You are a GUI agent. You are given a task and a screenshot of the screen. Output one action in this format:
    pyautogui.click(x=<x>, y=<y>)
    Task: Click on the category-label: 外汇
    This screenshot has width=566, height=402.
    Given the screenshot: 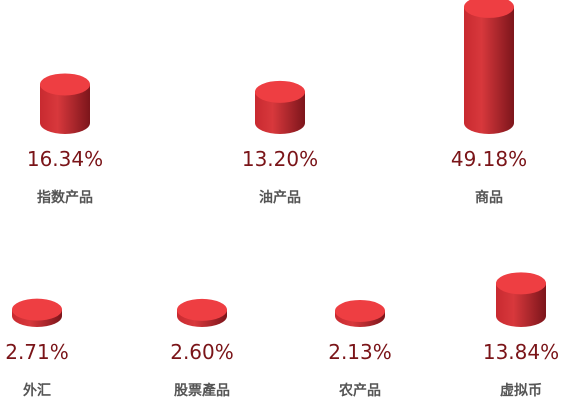 What is the action you would take?
    pyautogui.click(x=37, y=390)
    